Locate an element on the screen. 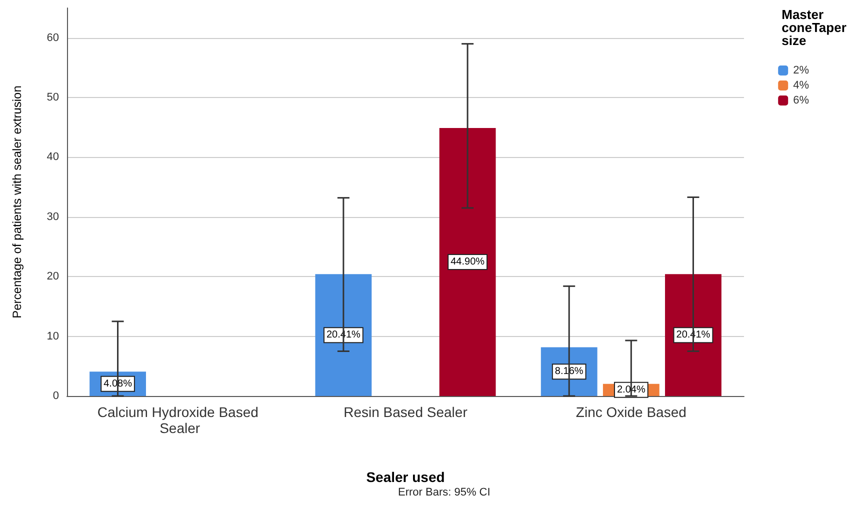  bar is located at coordinates (467, 262).